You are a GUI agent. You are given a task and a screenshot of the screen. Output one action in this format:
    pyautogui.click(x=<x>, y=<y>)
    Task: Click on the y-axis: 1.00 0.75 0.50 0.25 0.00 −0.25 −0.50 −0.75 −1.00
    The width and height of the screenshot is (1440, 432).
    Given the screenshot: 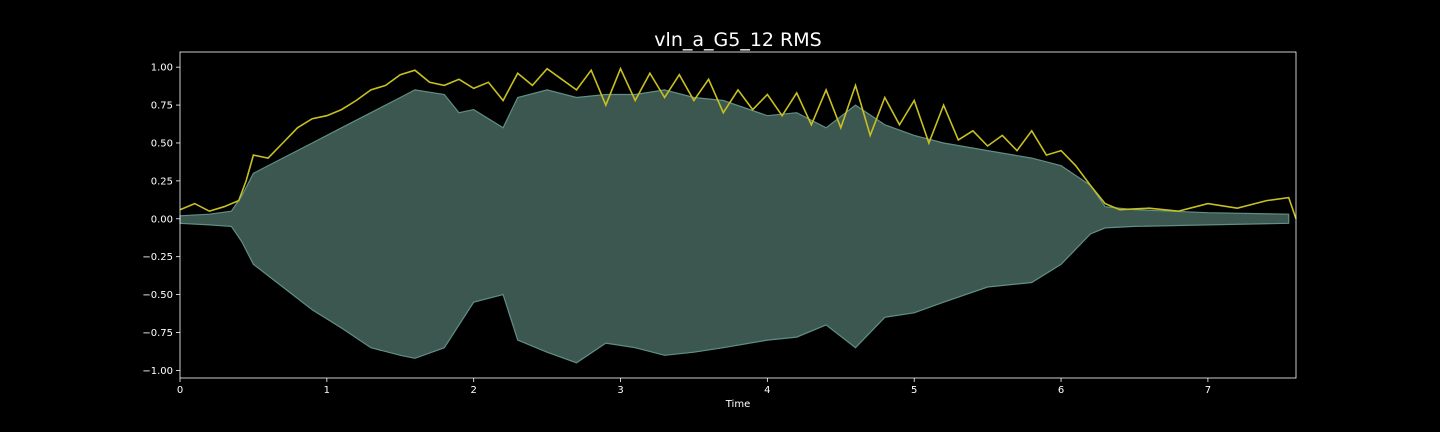 What is the action you would take?
    pyautogui.click(x=161, y=220)
    